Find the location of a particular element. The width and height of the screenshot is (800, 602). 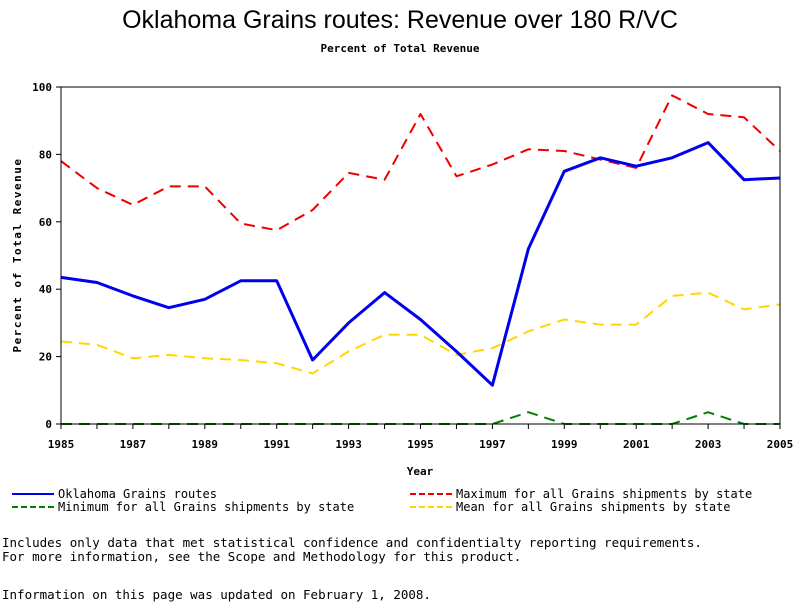

legend-item-mean: Mean for all Grains shipments by state is located at coordinates (570, 507).